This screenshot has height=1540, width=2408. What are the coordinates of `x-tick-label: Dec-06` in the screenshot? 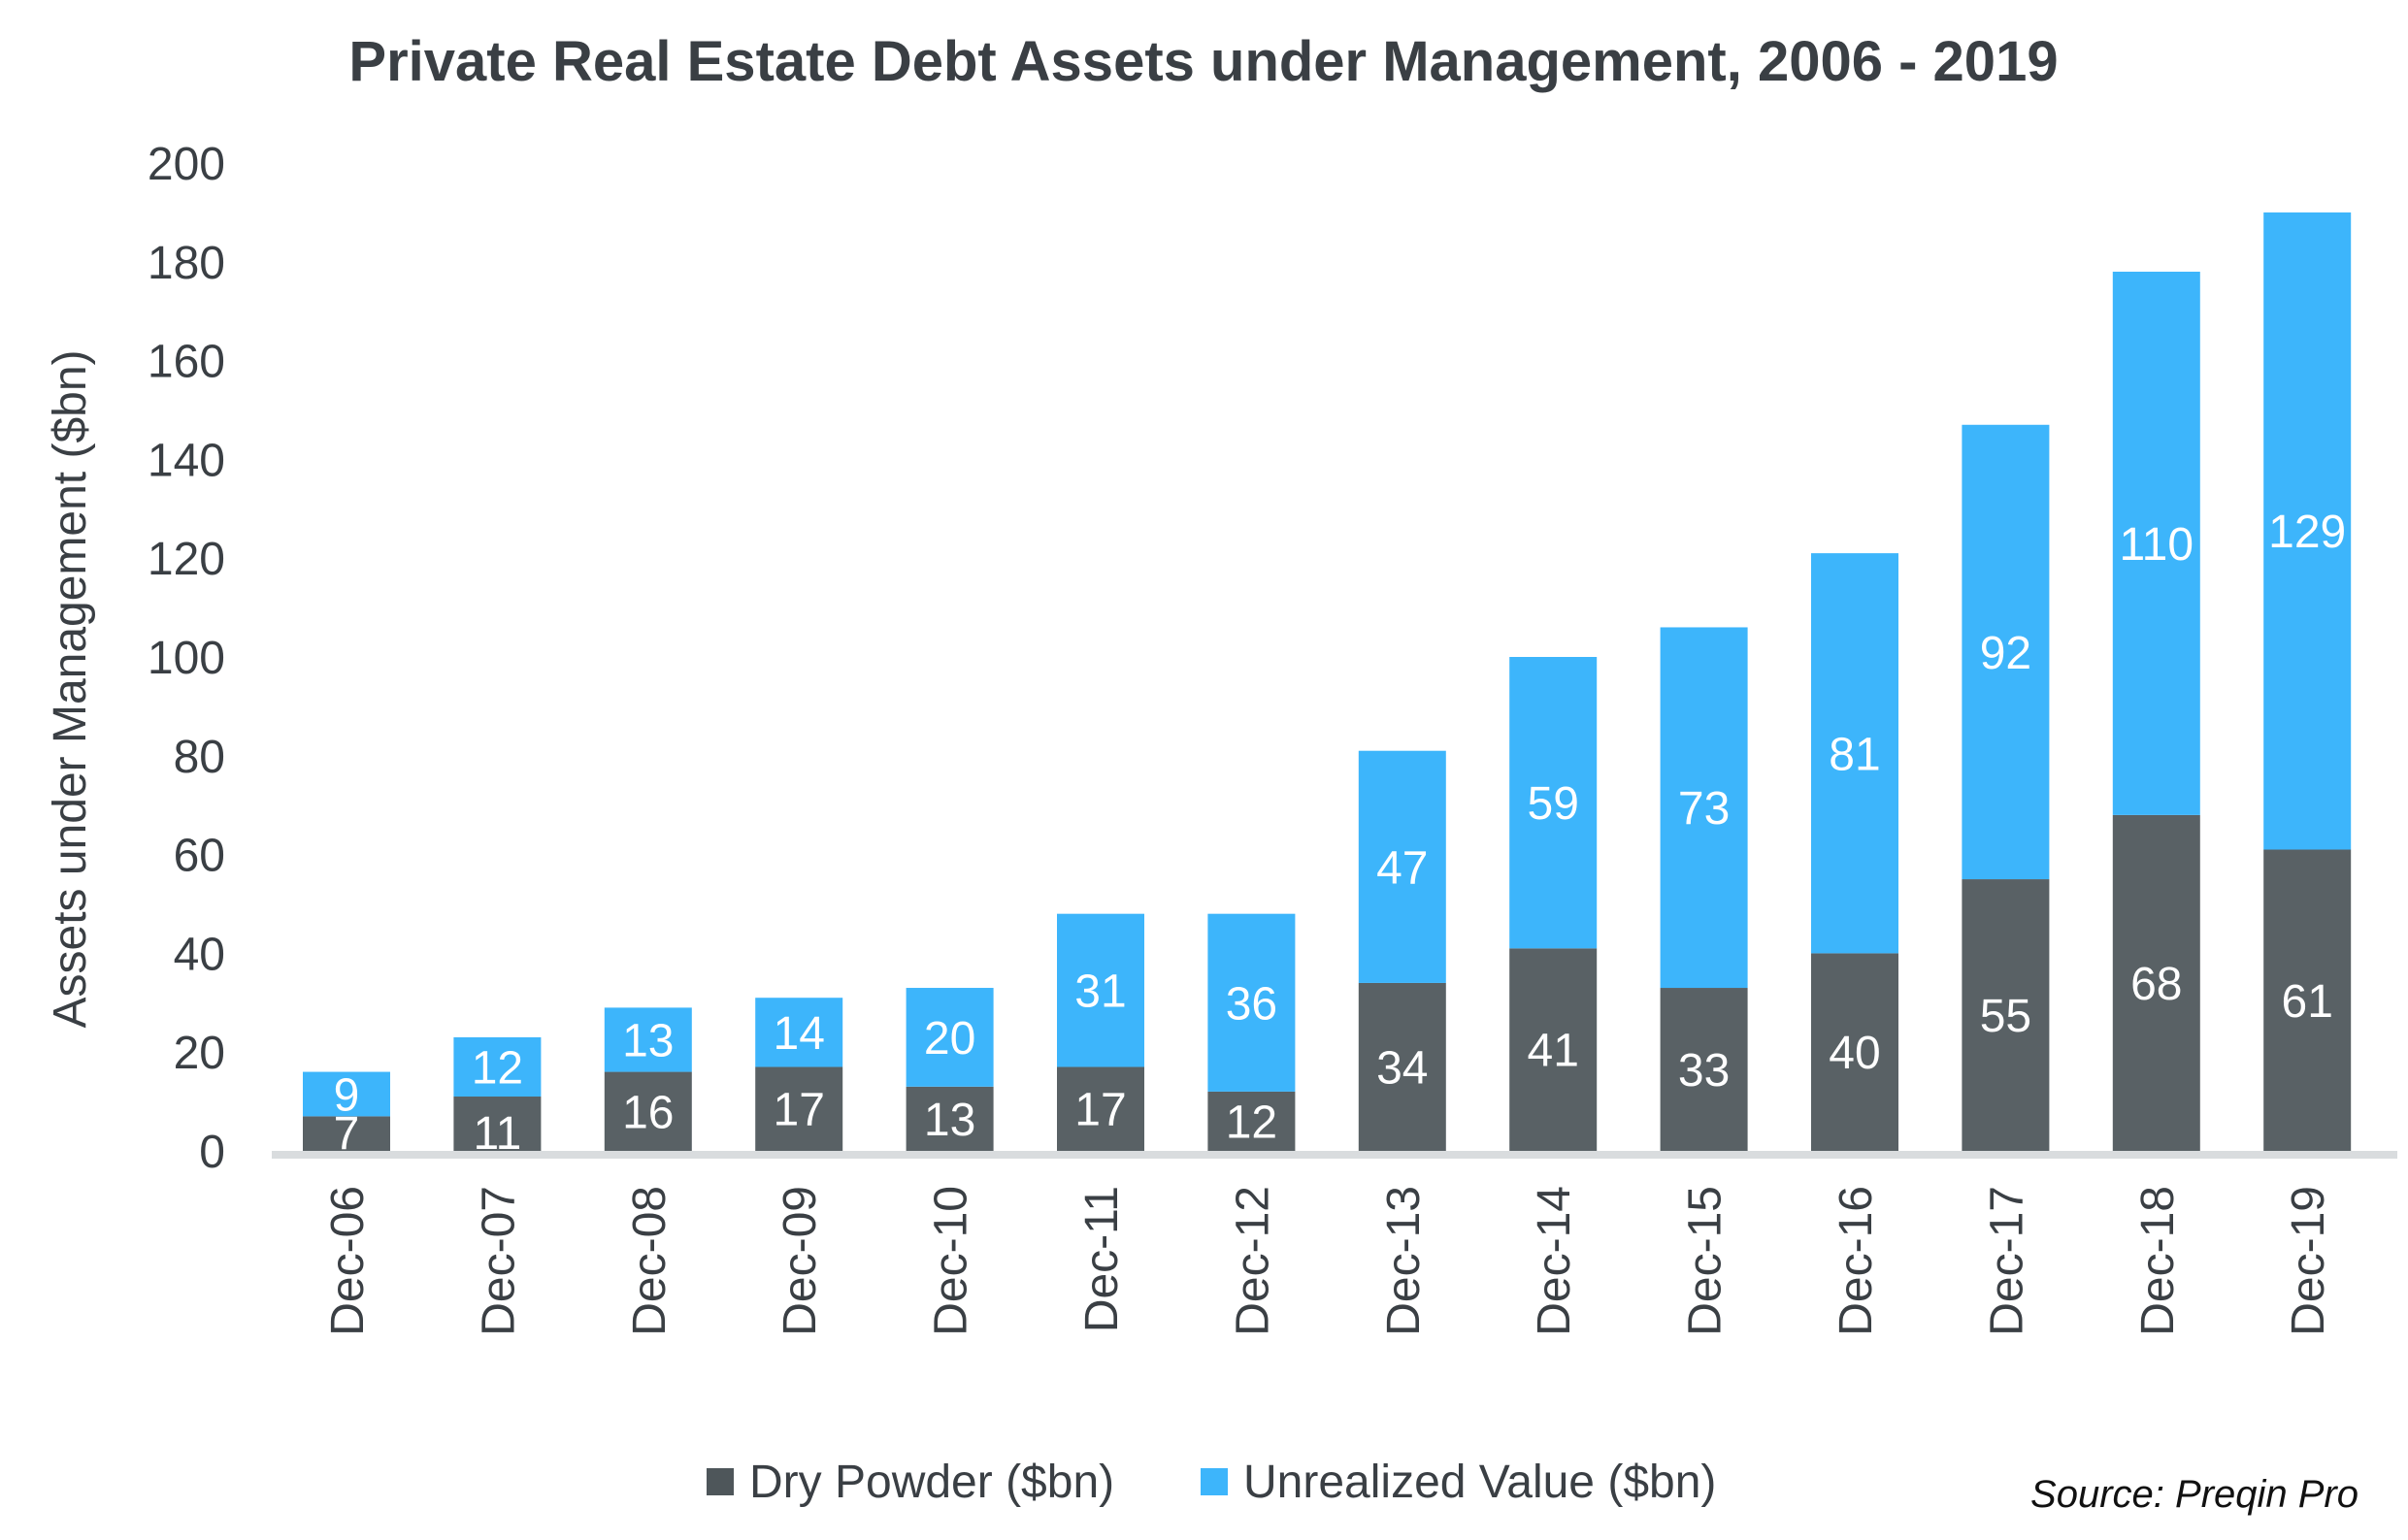 It's located at (348, 1261).